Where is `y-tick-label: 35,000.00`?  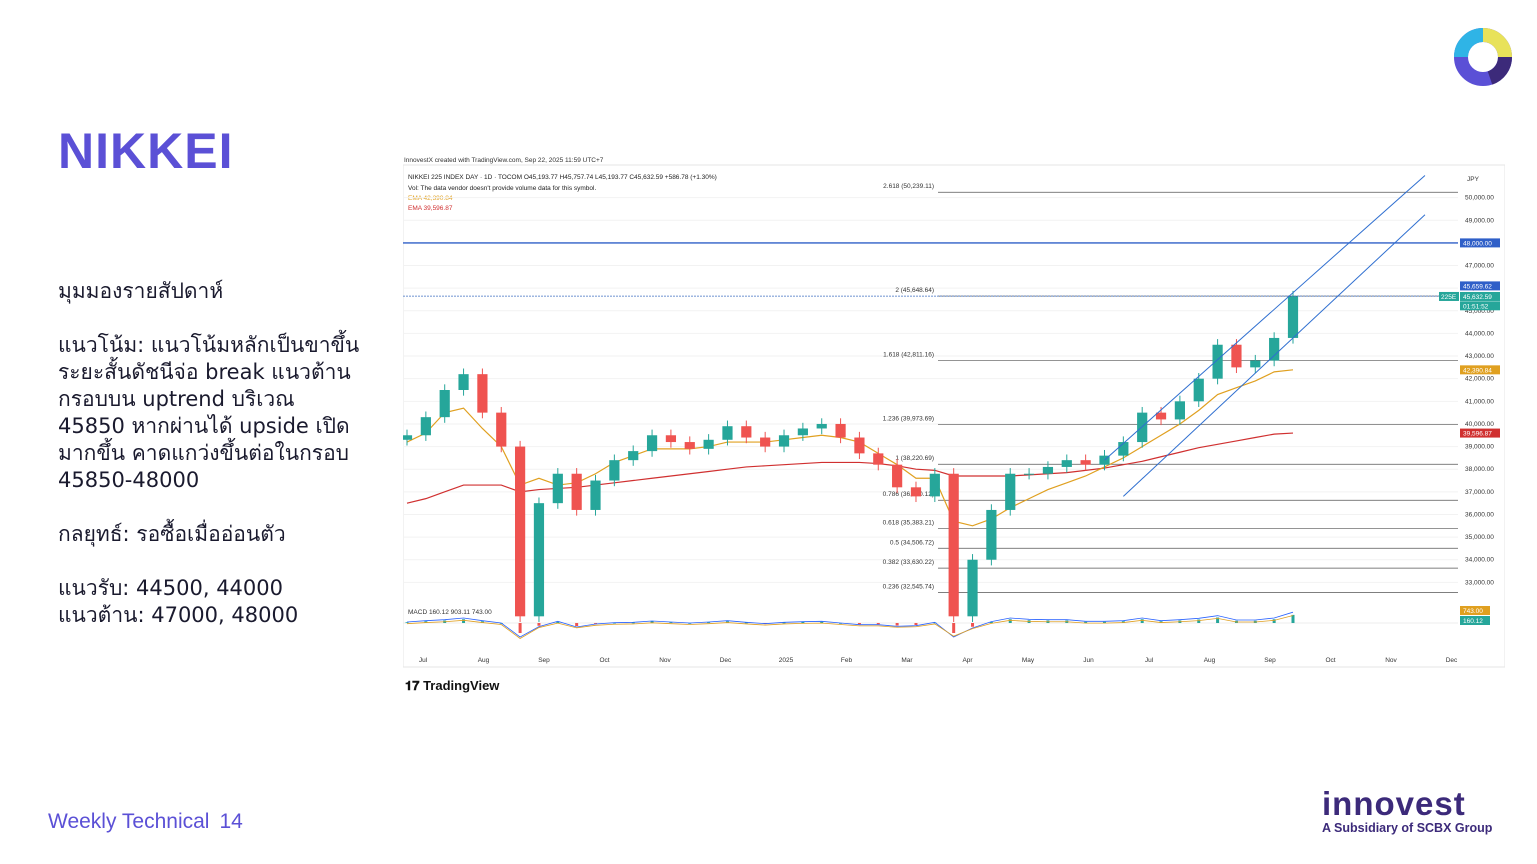
y-tick-label: 35,000.00 is located at coordinates (1479, 537).